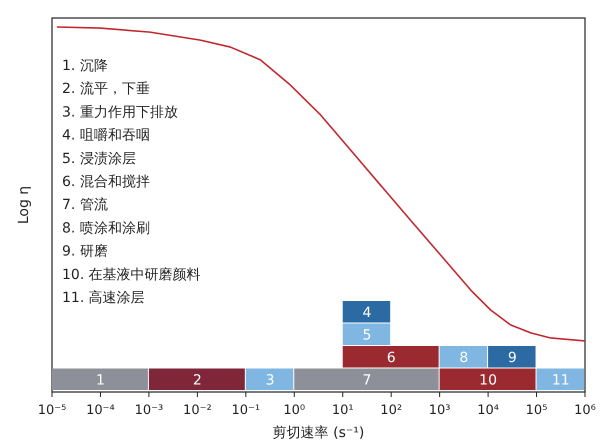 This screenshot has width=610, height=445. I want to click on annotation: 4. 咀嚼和吞咽, so click(106, 136).